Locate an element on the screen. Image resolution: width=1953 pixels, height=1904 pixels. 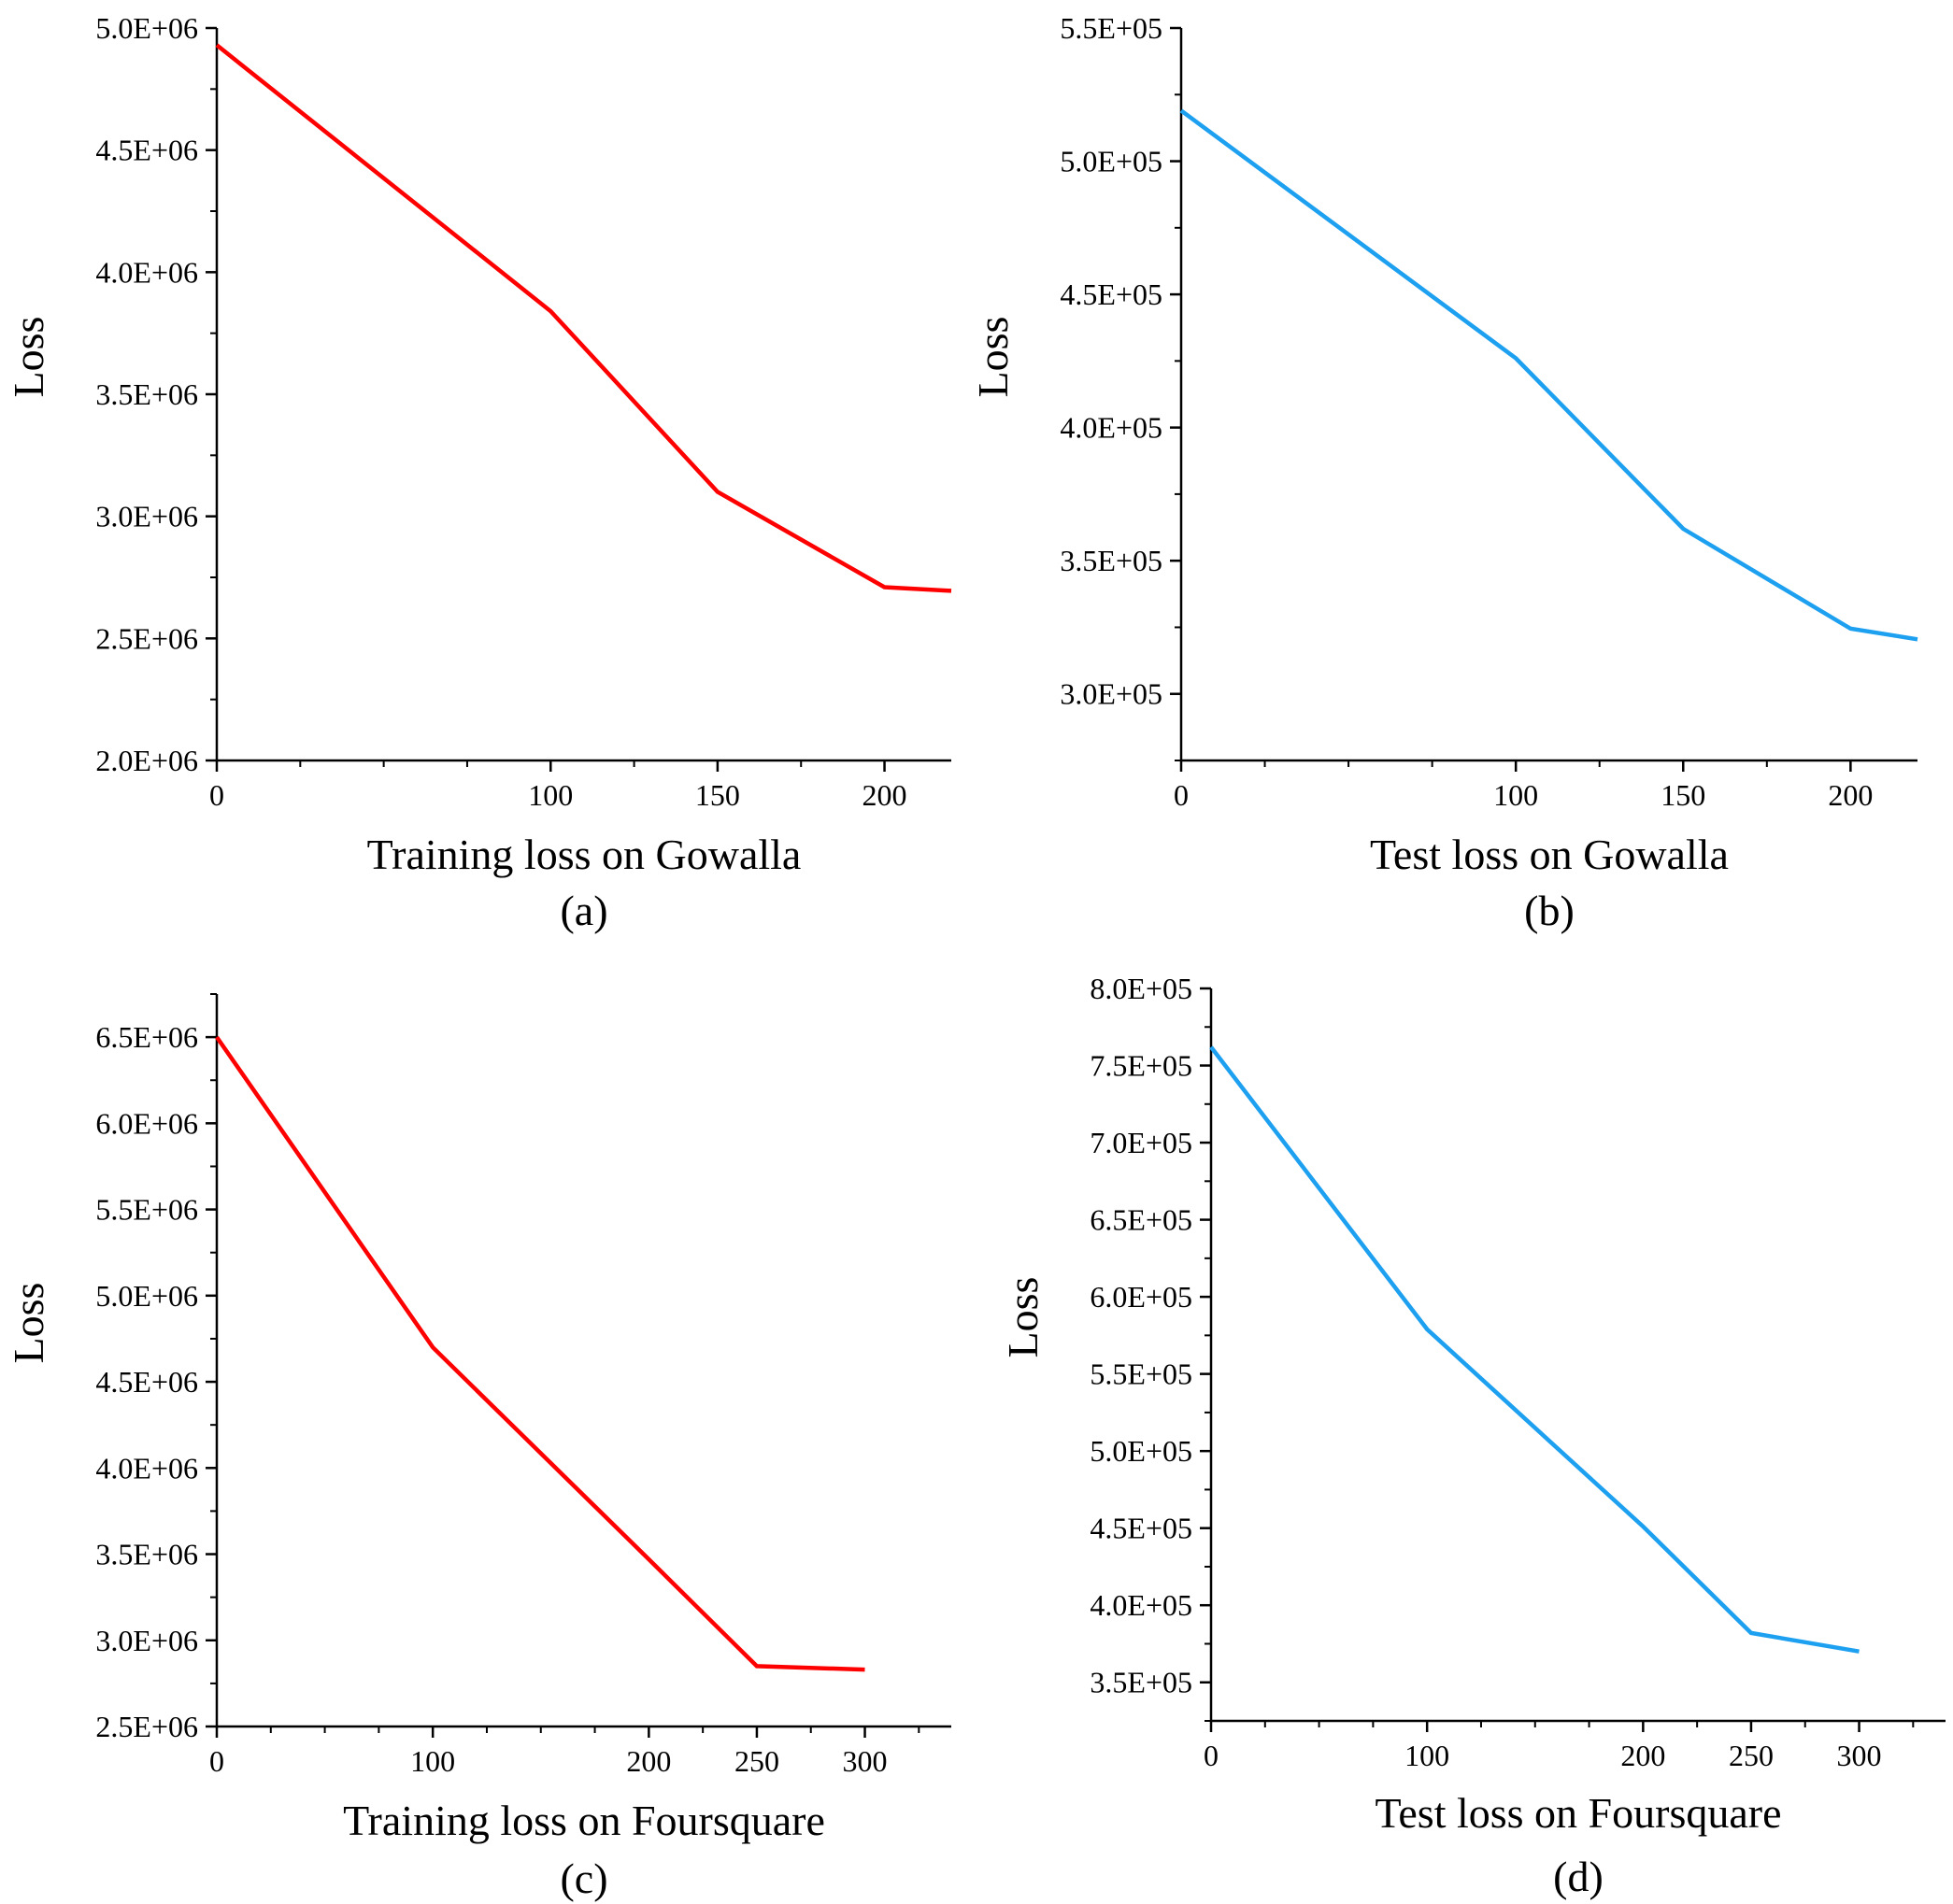
y-tick-label: 8.0E+05 is located at coordinates (1141, 988).